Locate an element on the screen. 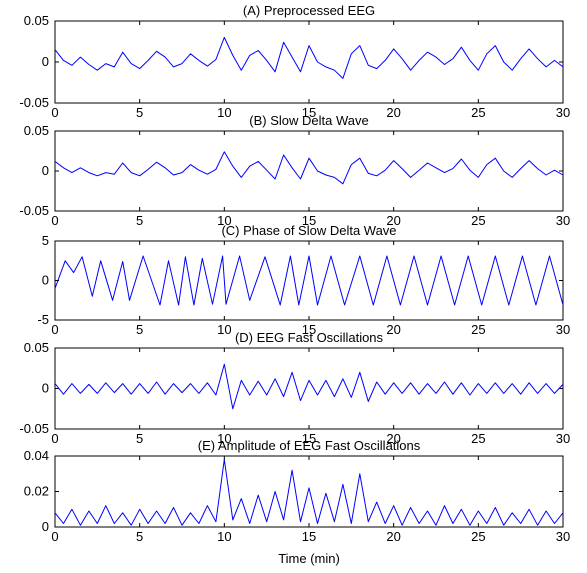 The width and height of the screenshot is (587, 573). chart-title: (C) Phase of Slow Delta Wave is located at coordinates (308, 230).